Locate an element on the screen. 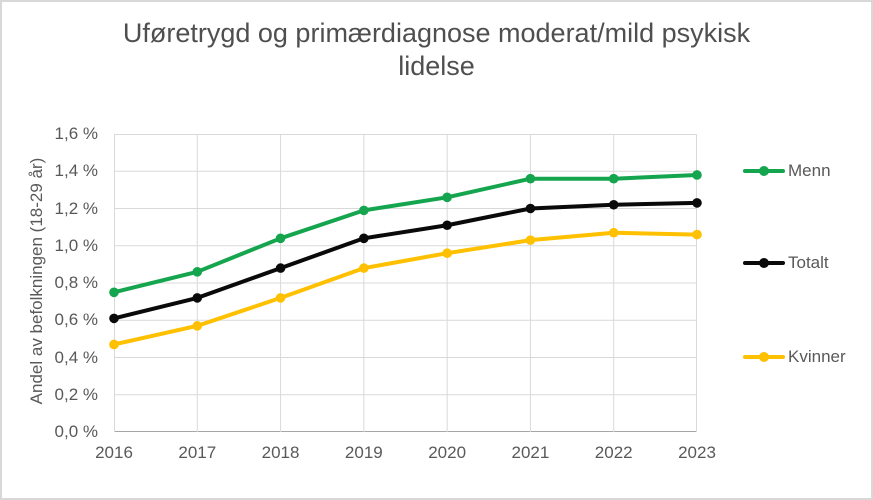 Image resolution: width=873 pixels, height=500 pixels. legend-label: Menn is located at coordinates (809, 170).